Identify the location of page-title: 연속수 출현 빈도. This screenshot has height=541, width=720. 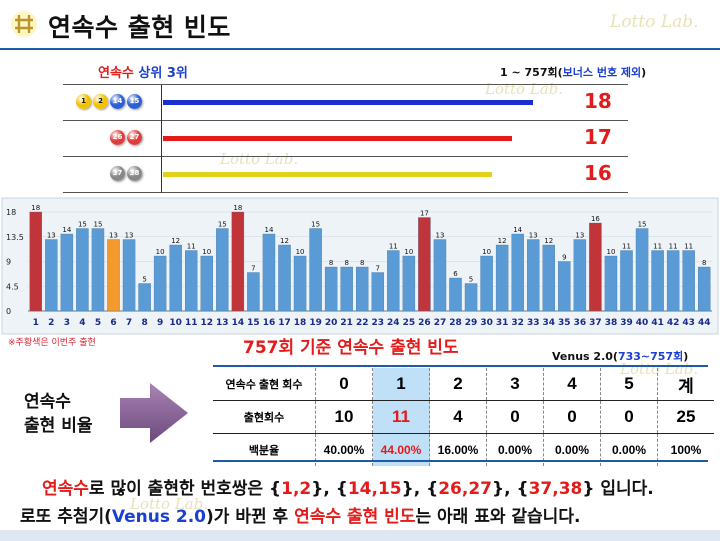
(139, 27).